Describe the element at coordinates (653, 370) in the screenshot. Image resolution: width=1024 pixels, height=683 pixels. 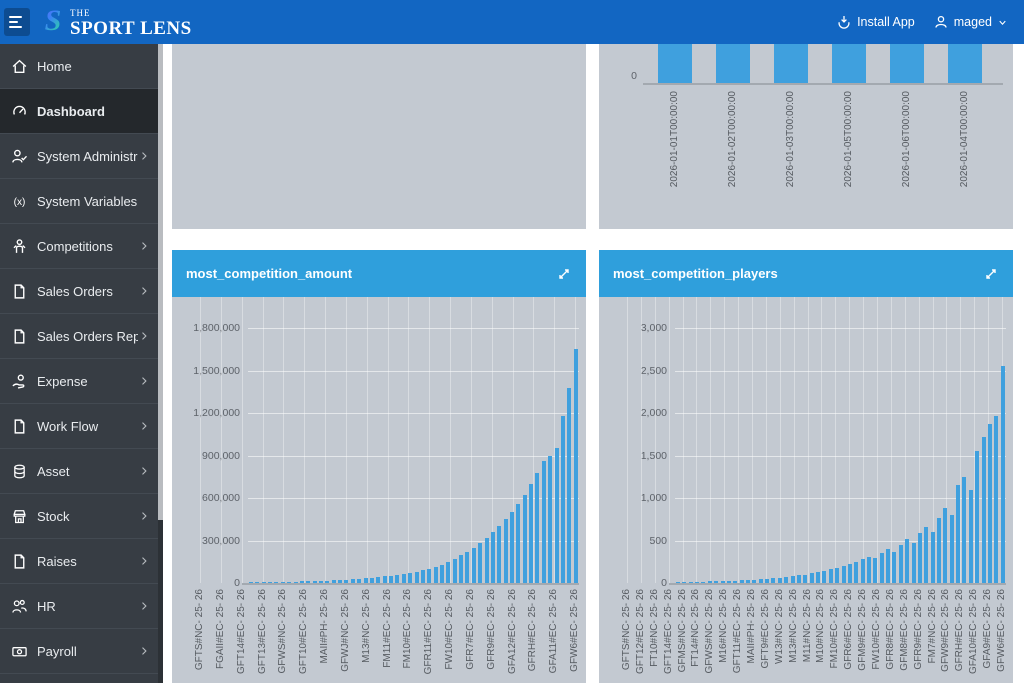
I see `y-axis-tick-label: 2,500` at that location.